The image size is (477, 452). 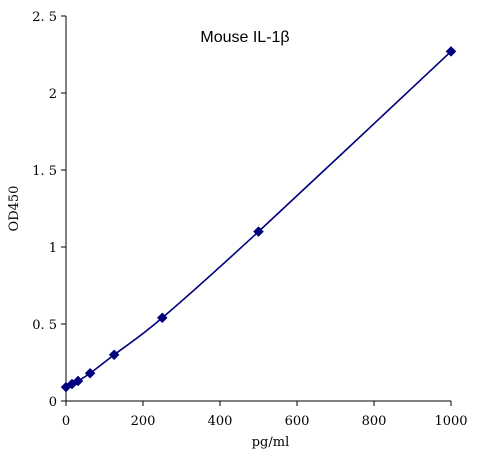 What do you see at coordinates (450, 421) in the screenshot?
I see `x-tick-label: 1000` at bounding box center [450, 421].